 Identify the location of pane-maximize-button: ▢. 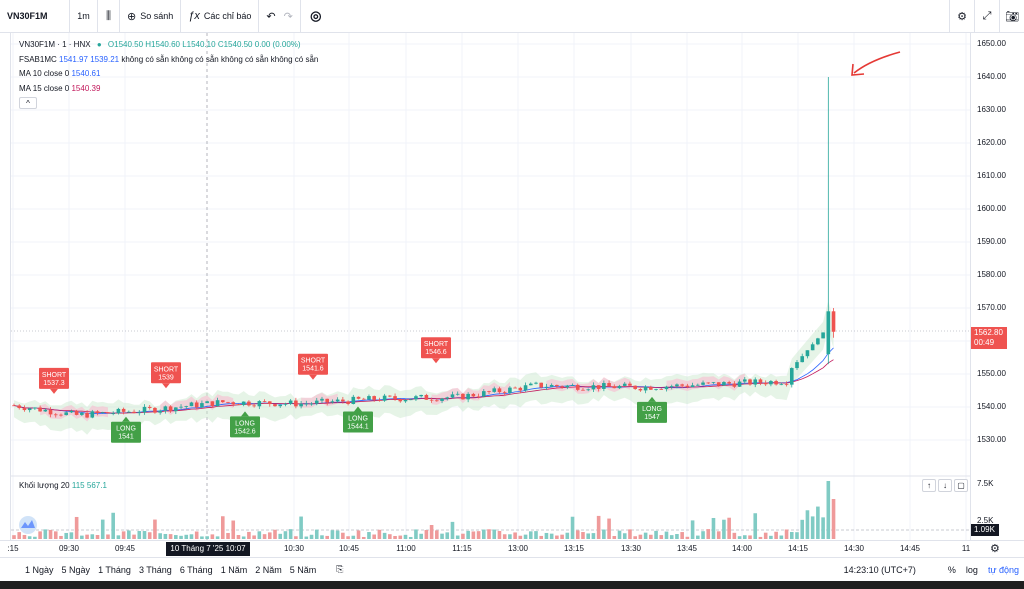
(961, 485).